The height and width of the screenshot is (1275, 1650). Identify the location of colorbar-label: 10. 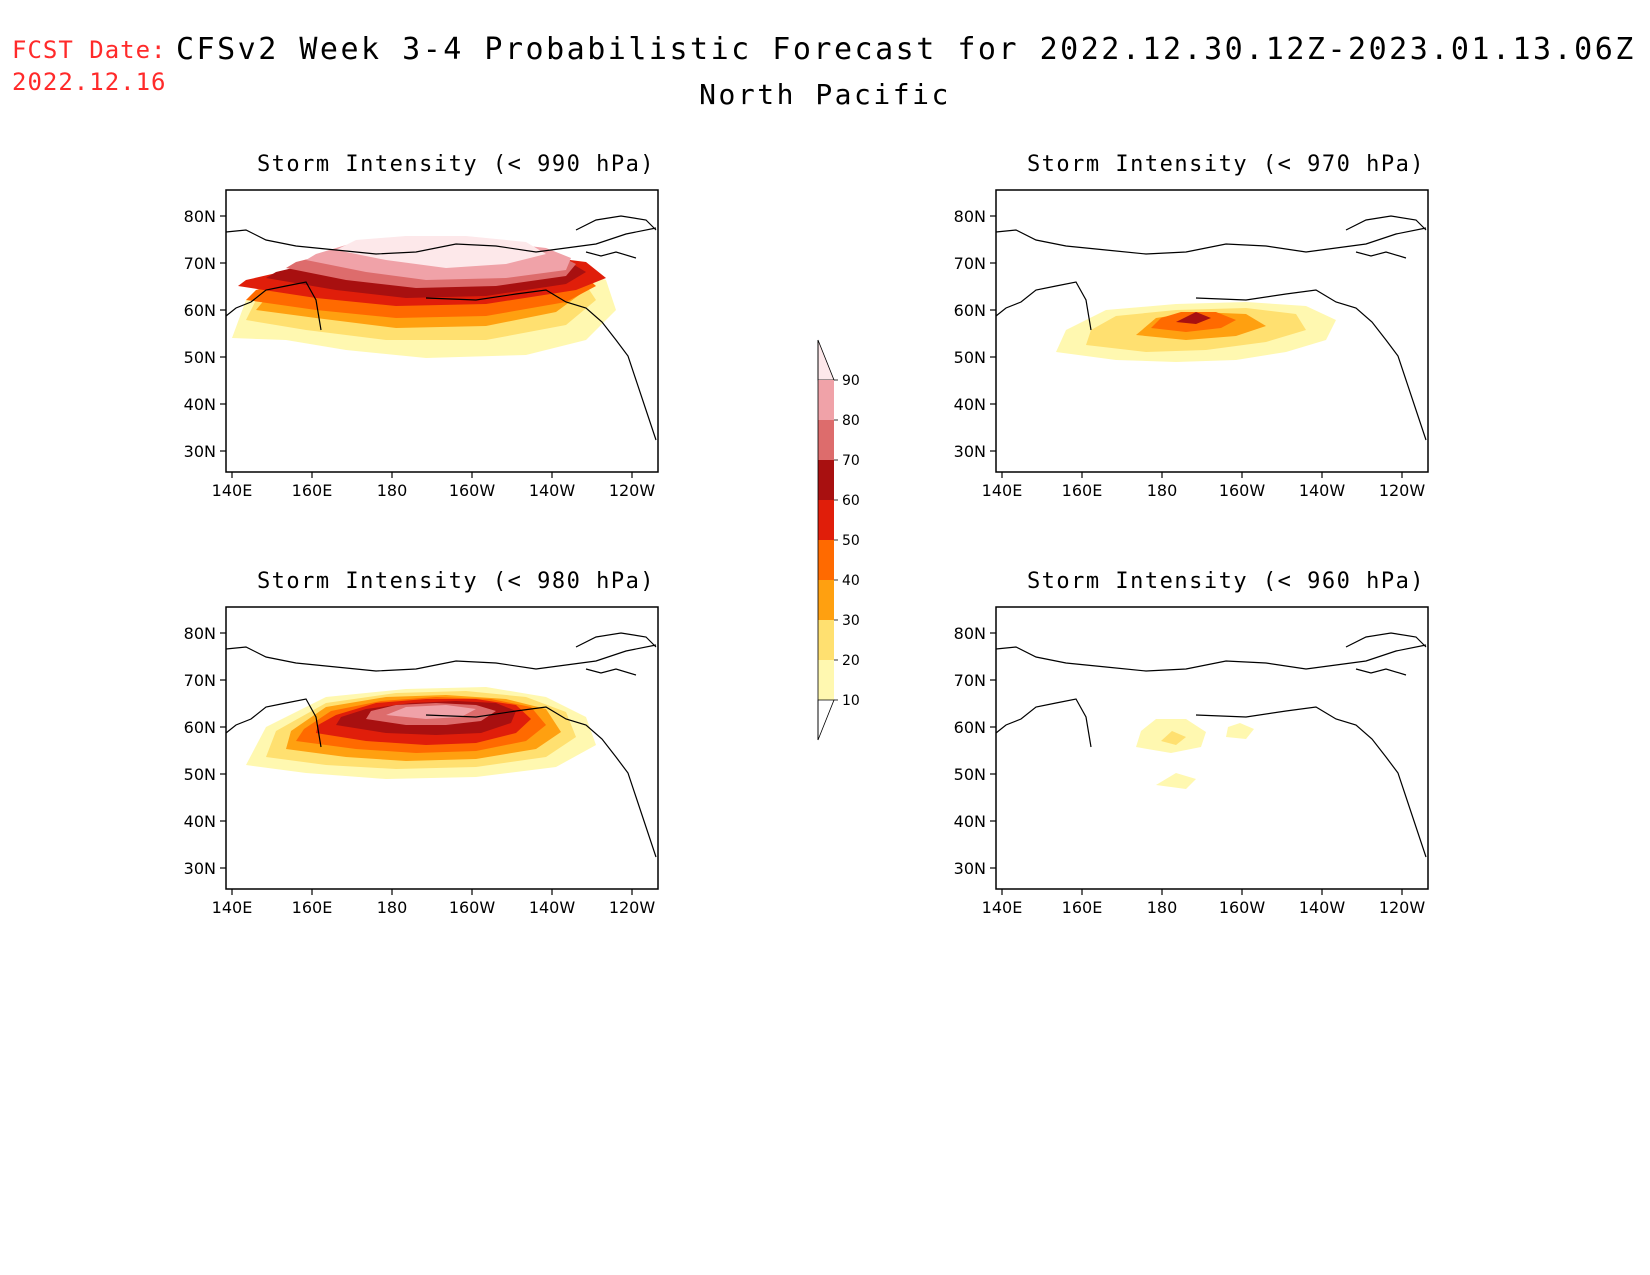
(851, 701).